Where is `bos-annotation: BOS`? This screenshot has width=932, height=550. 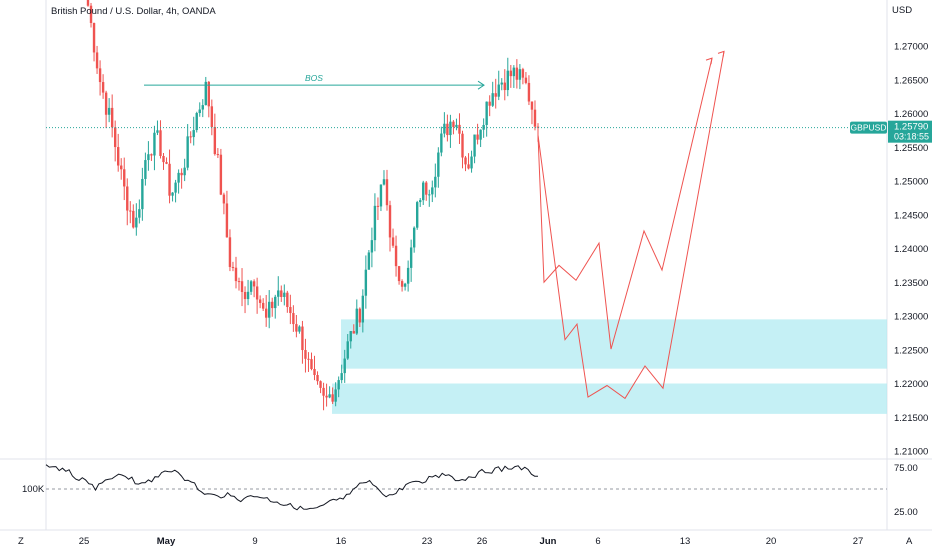 bos-annotation: BOS is located at coordinates (314, 81).